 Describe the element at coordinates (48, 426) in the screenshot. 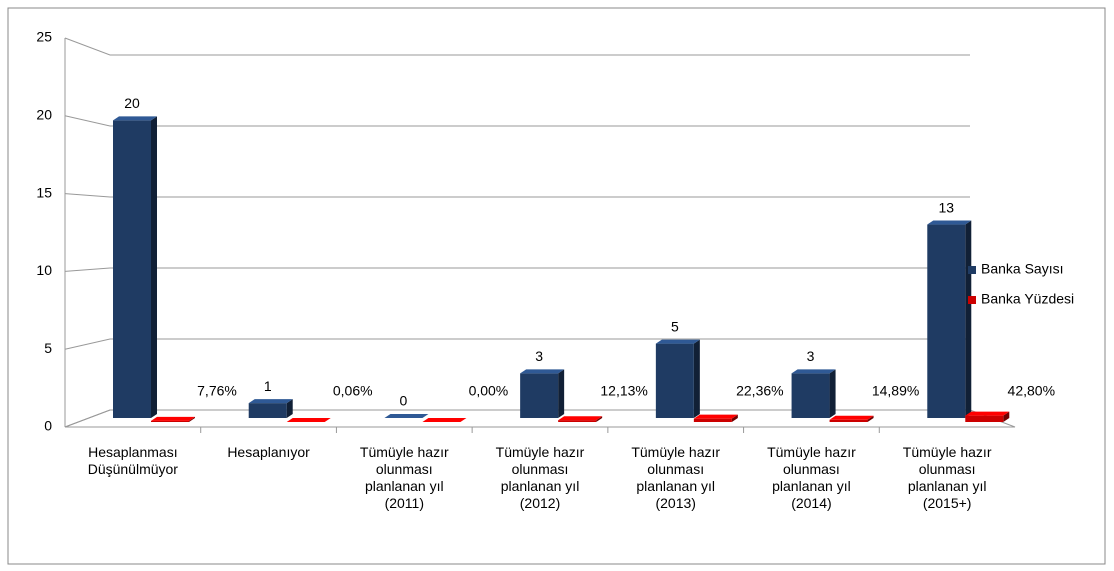

I see `y-tick-label: 0` at that location.